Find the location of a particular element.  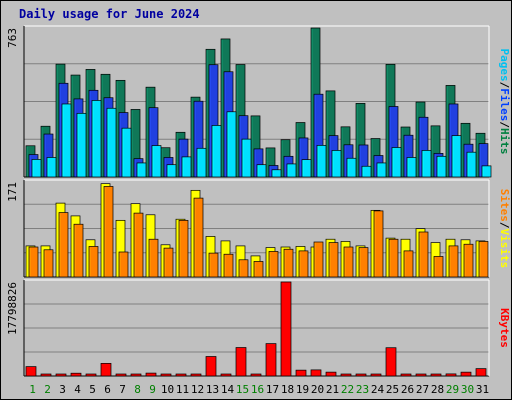

legend-item-pages: Pages is located at coordinates (504, 65).